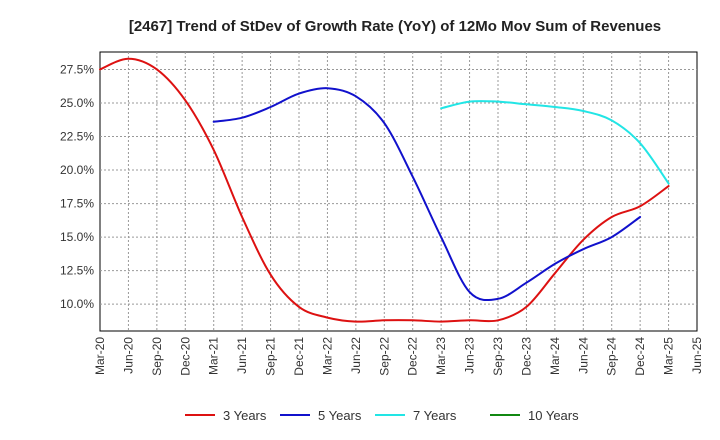  Describe the element at coordinates (612, 356) in the screenshot. I see `x-tick-label: Sep-24` at that location.